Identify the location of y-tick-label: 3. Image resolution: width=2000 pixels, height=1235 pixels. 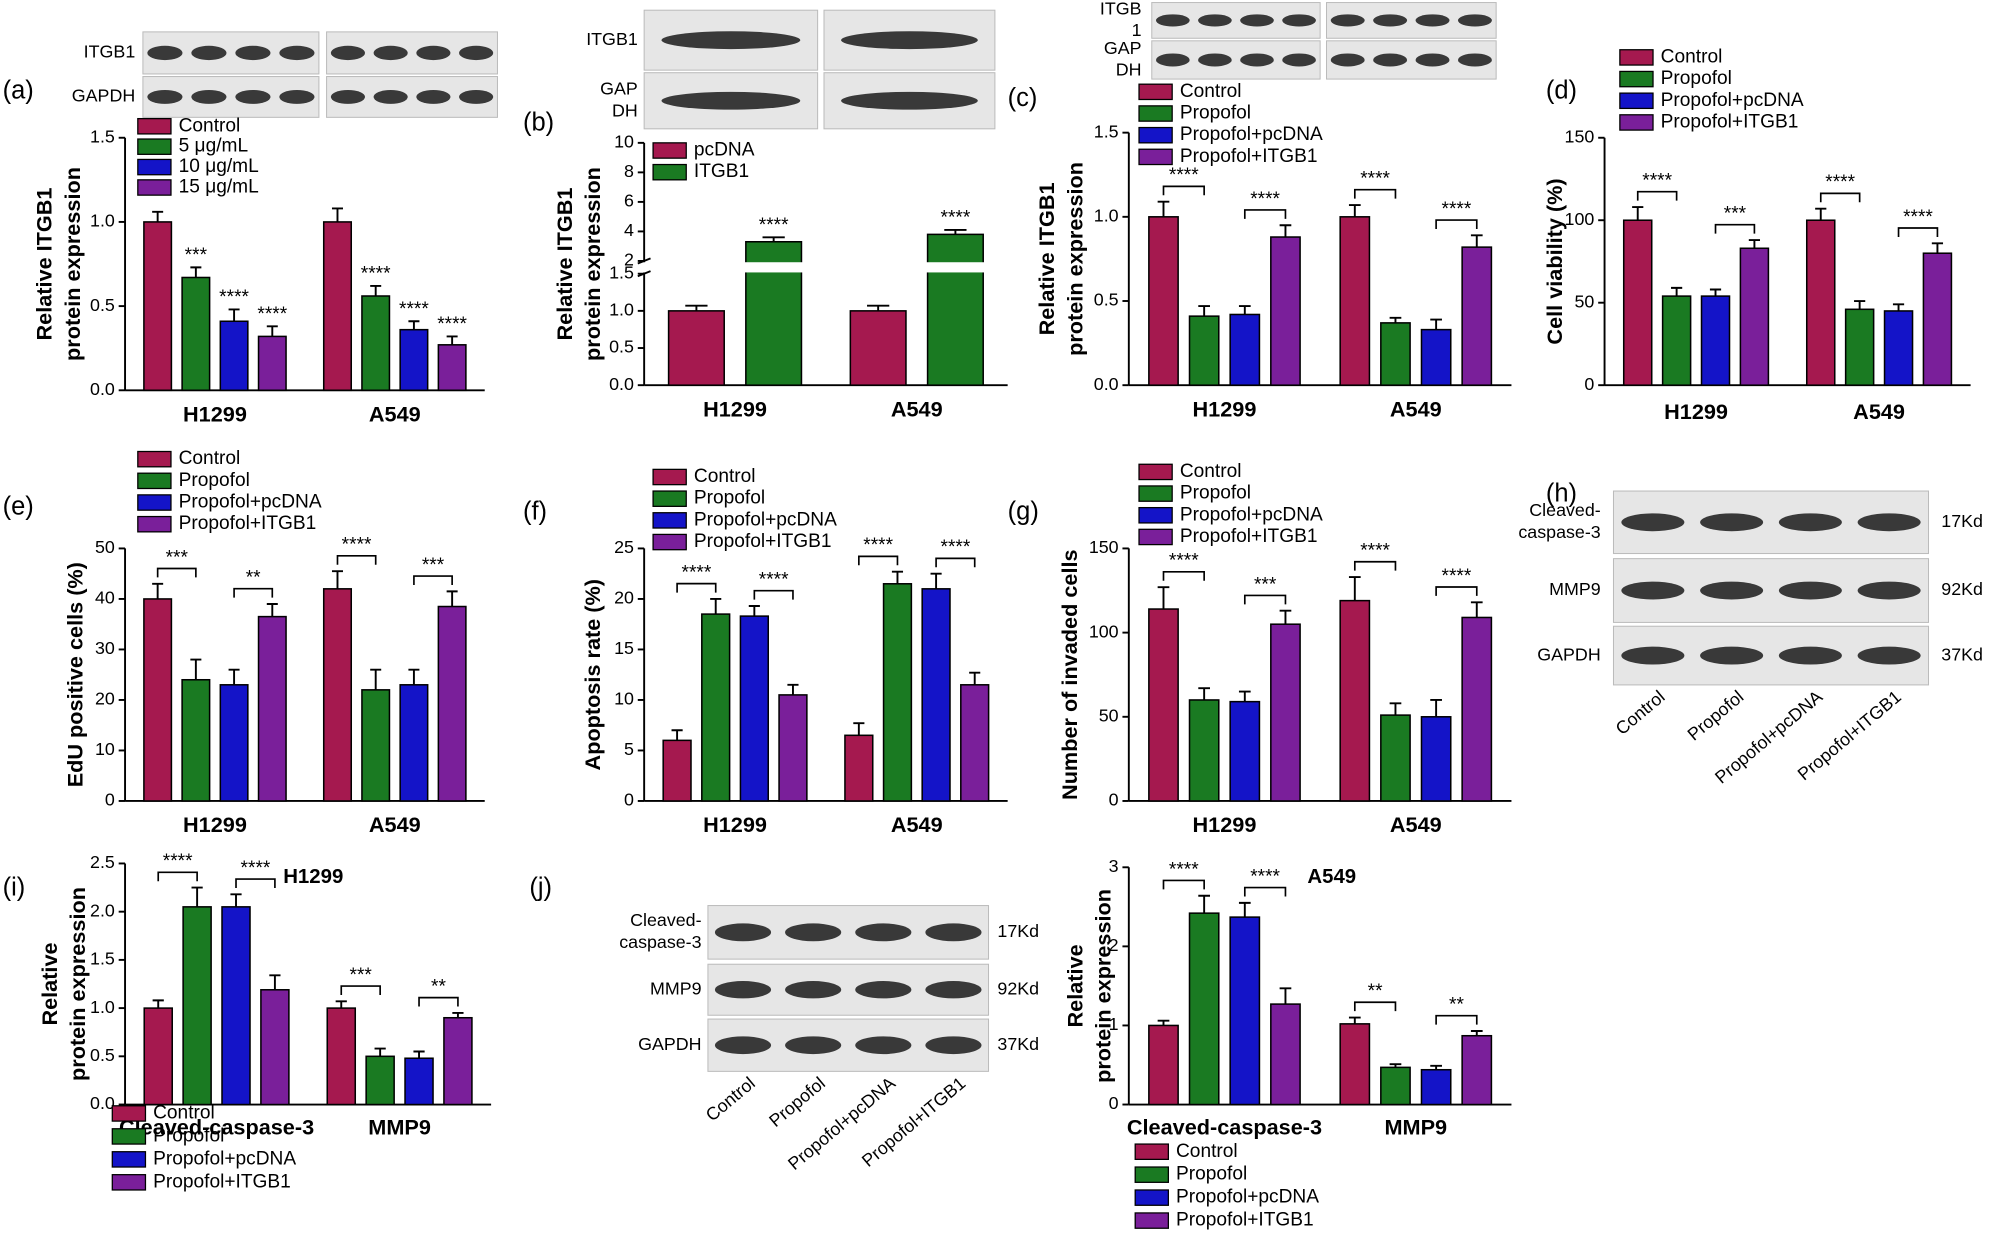
(1114, 866).